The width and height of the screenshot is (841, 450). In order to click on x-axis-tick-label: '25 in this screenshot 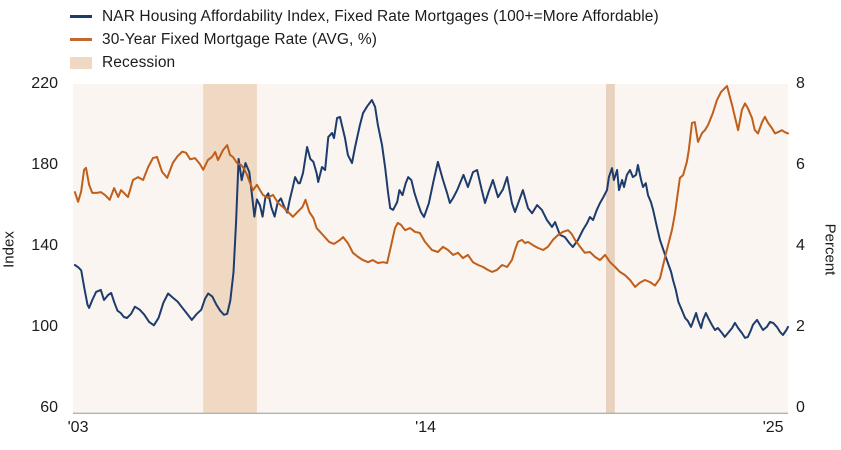, I will do `click(773, 427)`.